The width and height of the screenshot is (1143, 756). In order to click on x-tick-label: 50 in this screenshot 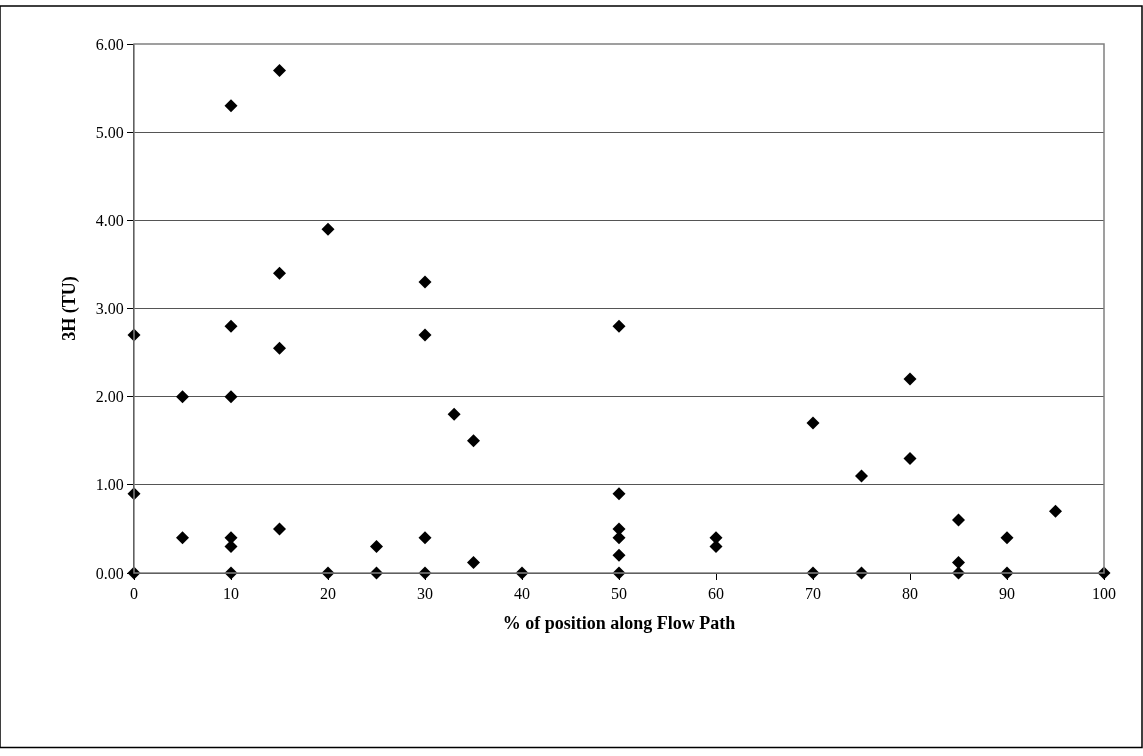, I will do `click(619, 594)`.